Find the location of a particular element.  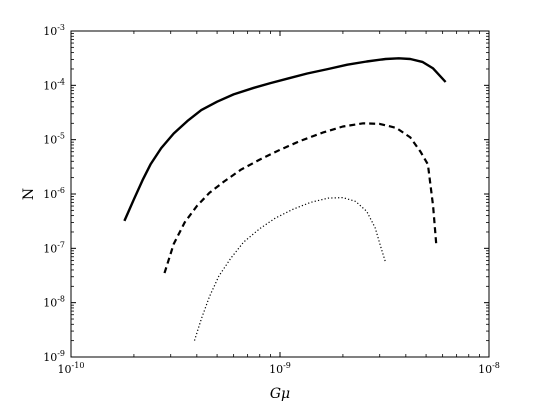

y-tick-label: 10⁻³ is located at coordinates (54, 30).